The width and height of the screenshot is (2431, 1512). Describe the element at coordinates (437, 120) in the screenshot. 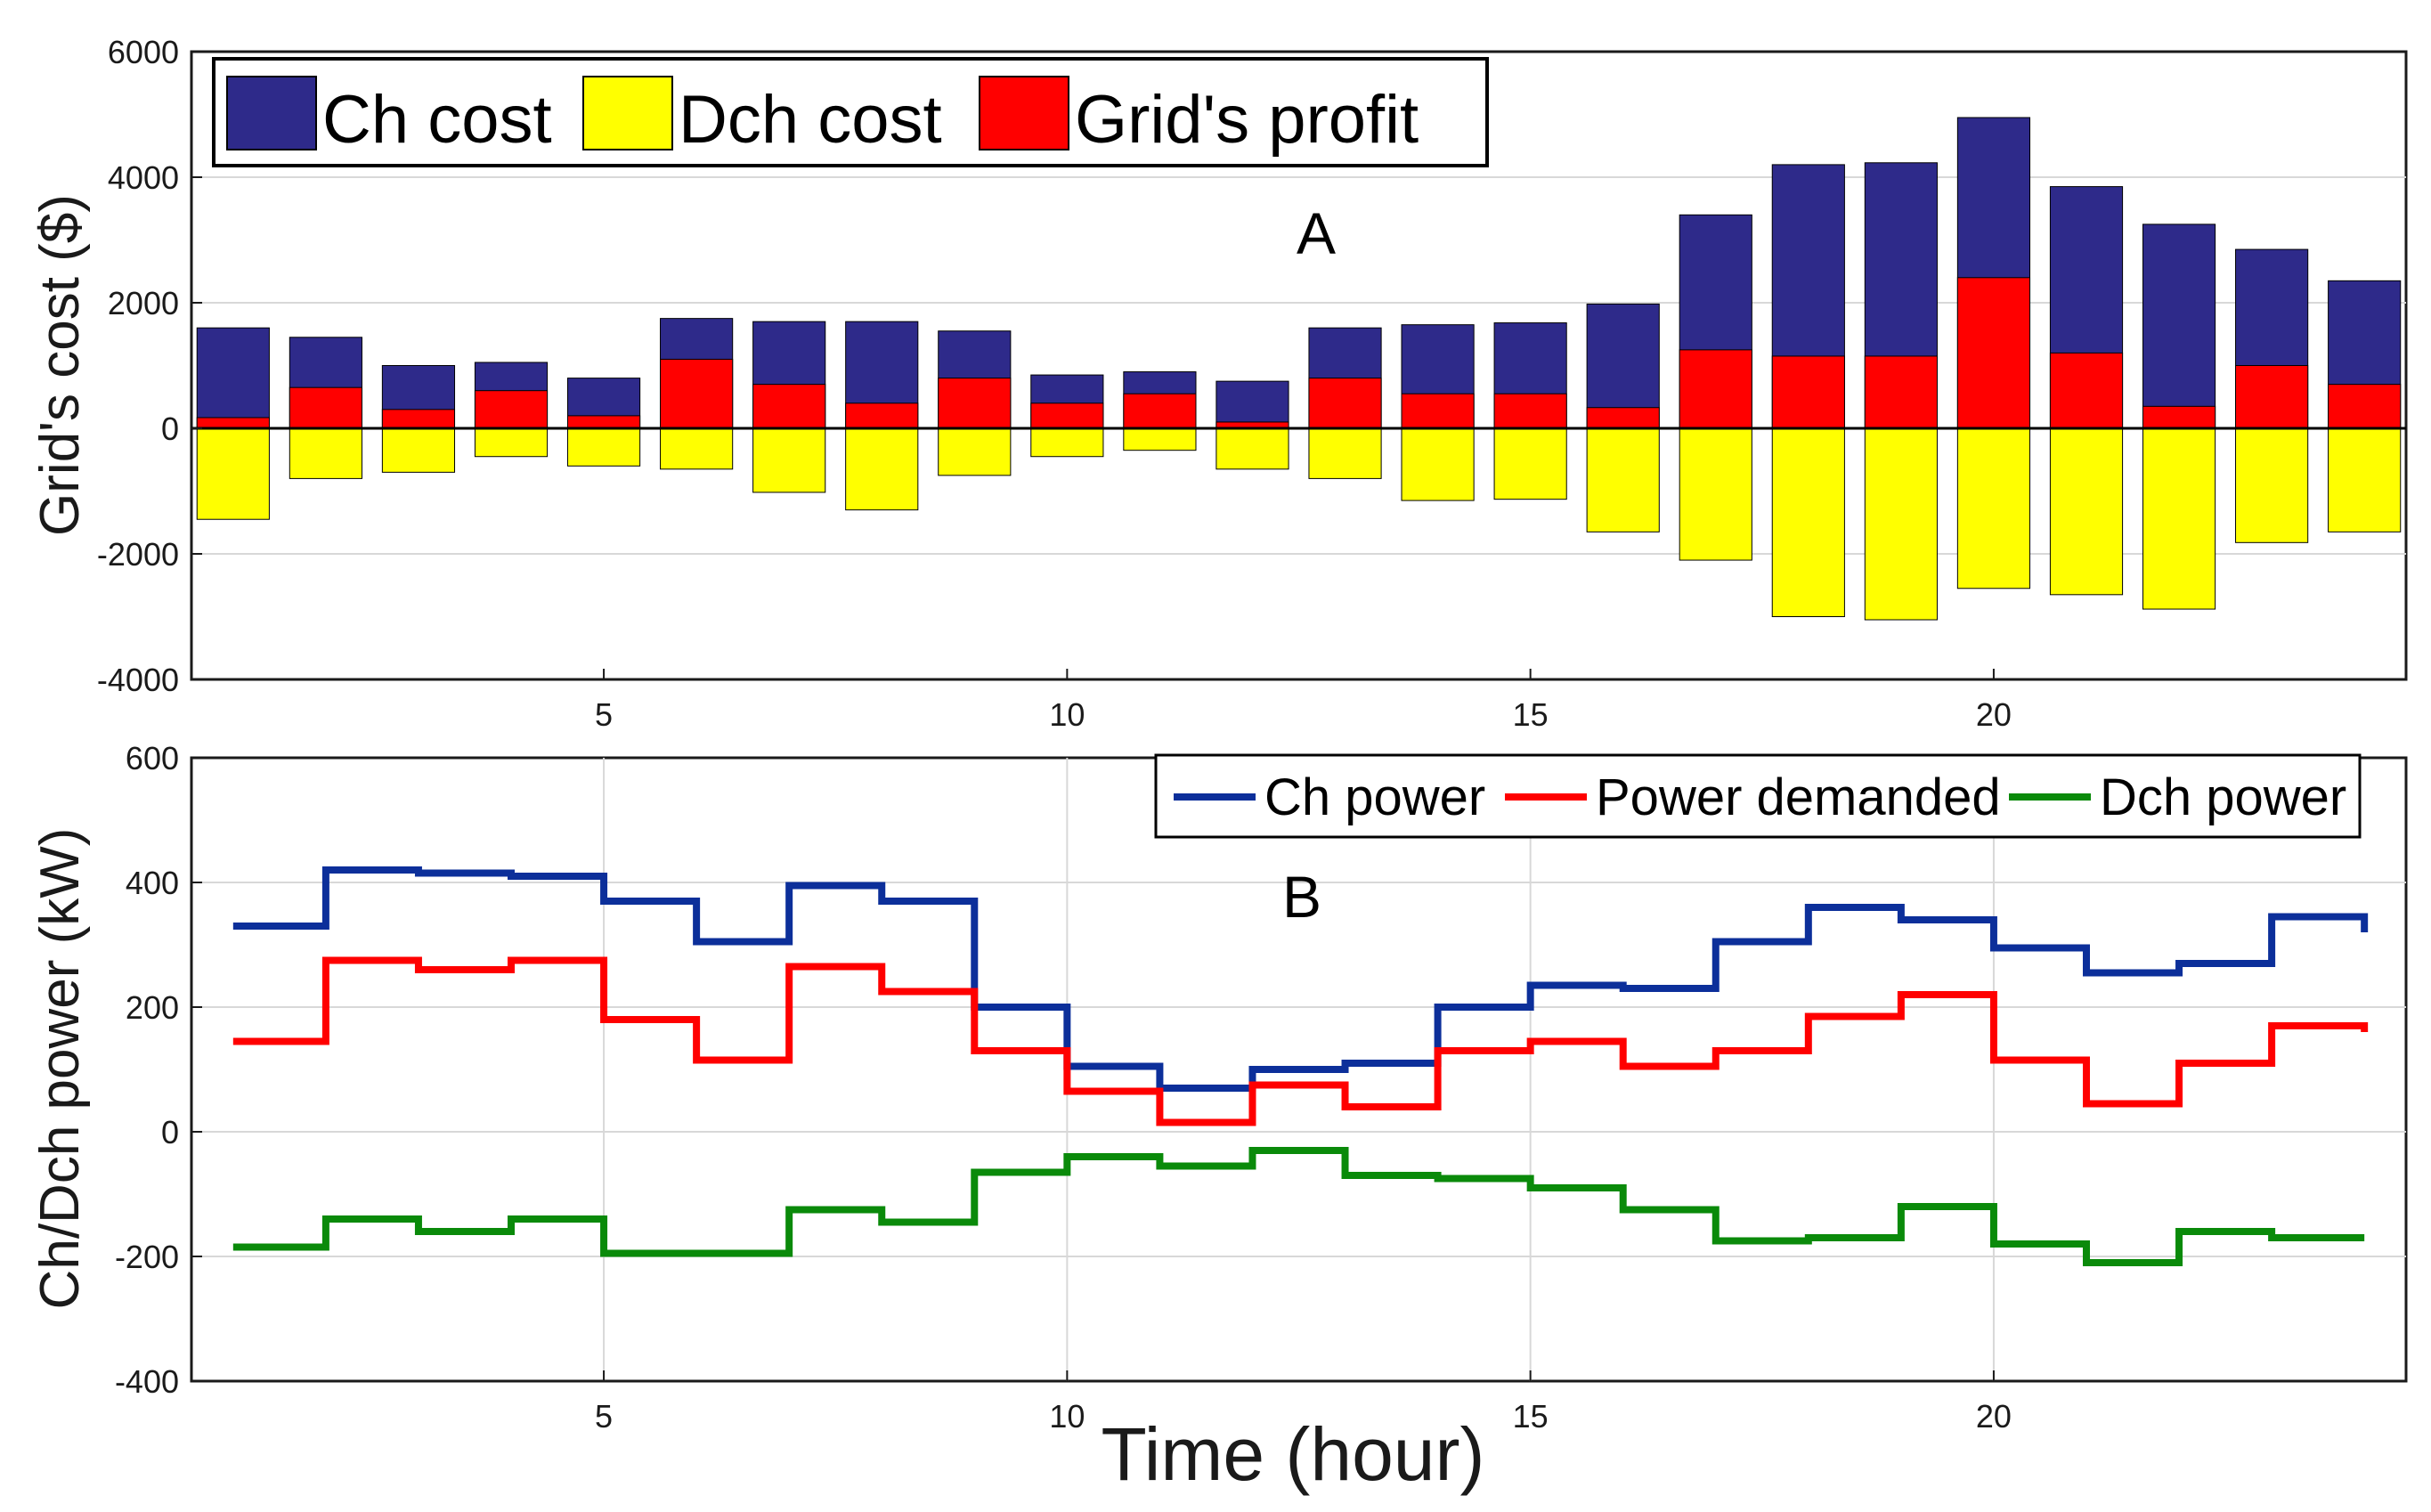

I see `legend-label-ch-cost: Ch cost` at that location.